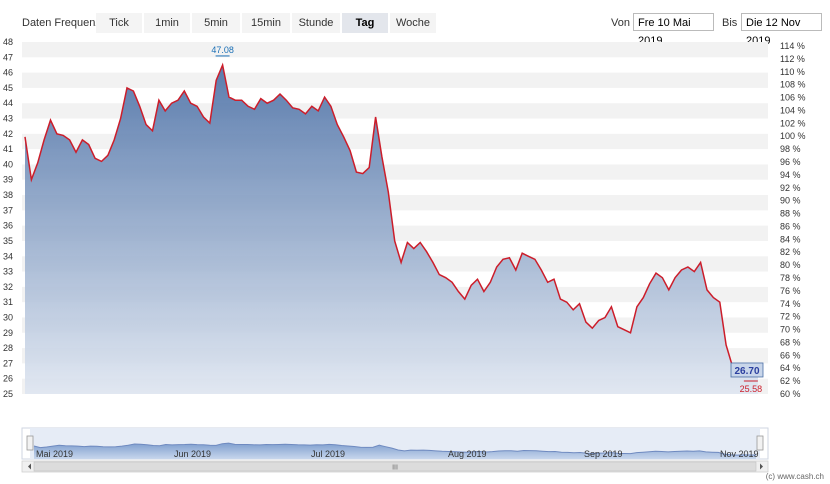 The width and height of the screenshot is (830, 484). I want to click on navigator-line, so click(394, 449).